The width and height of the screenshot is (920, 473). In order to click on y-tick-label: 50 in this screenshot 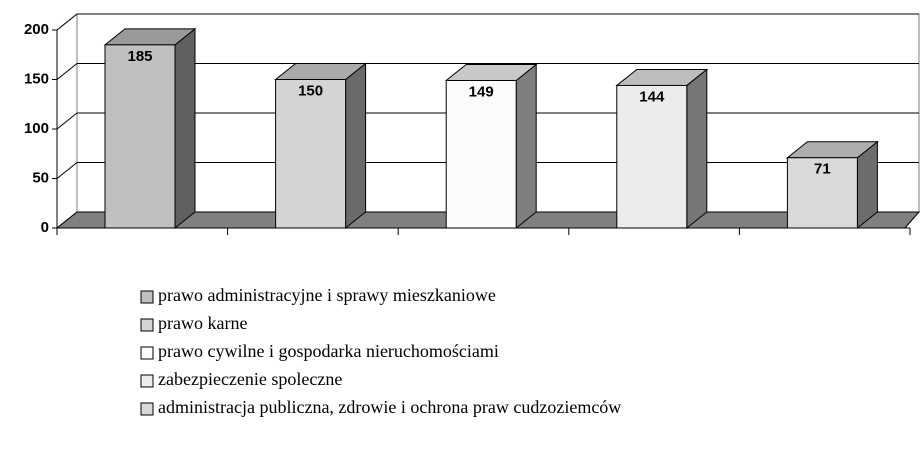, I will do `click(40, 177)`.